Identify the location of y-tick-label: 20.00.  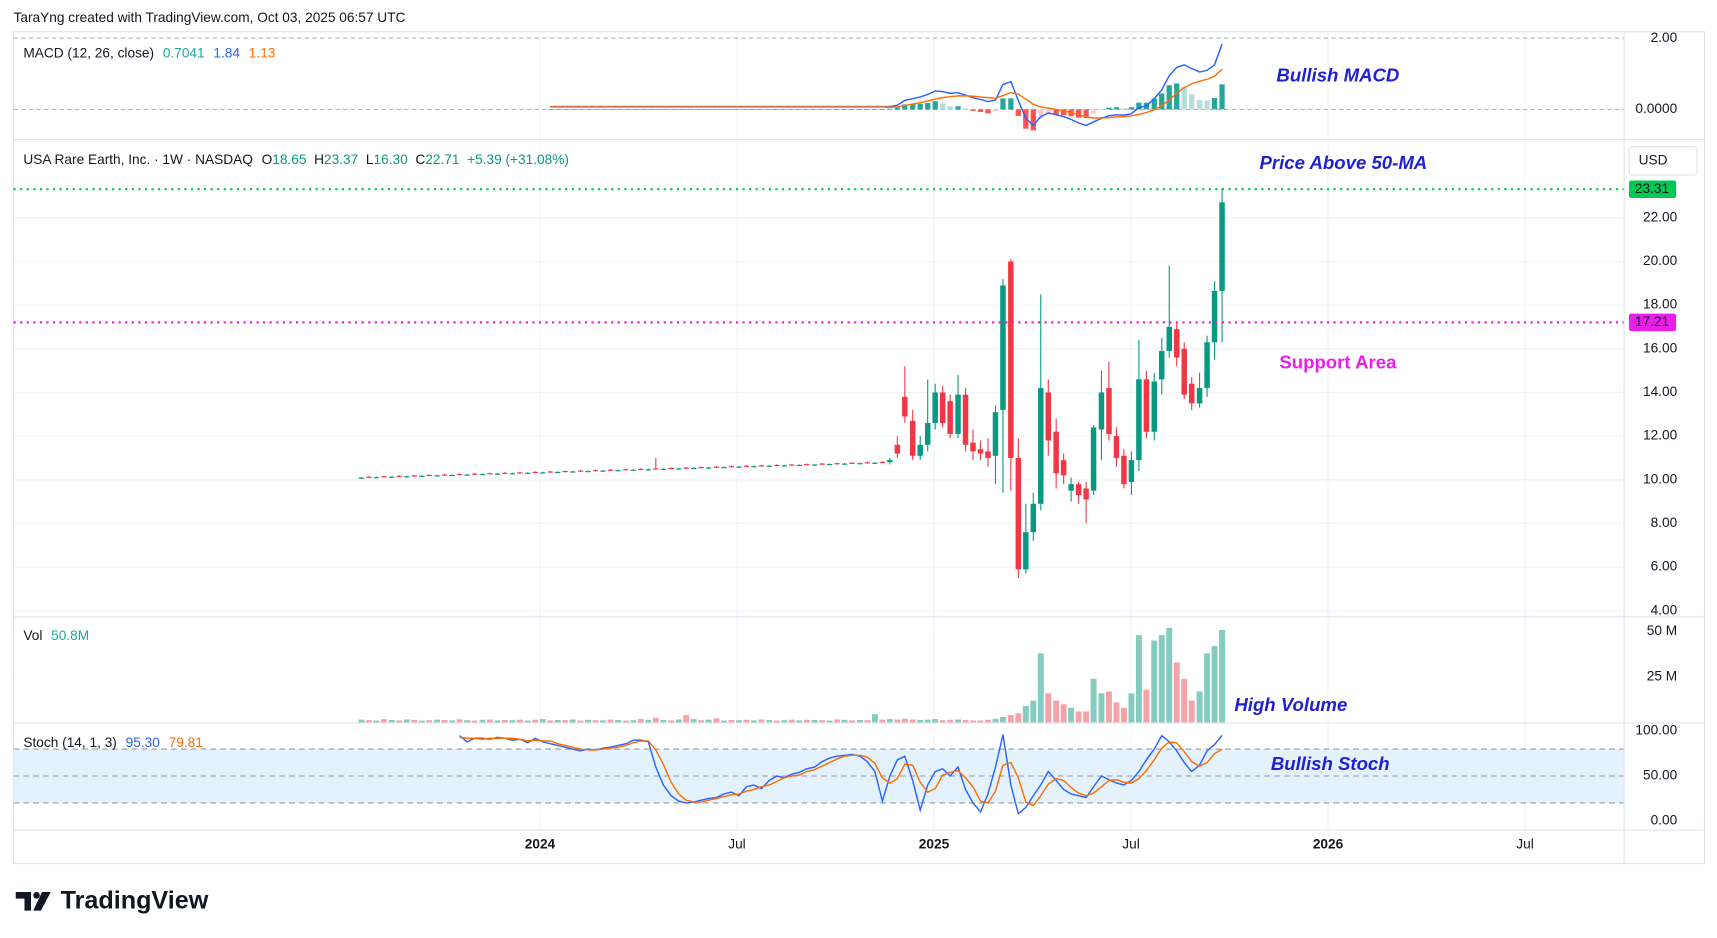
(1660, 260).